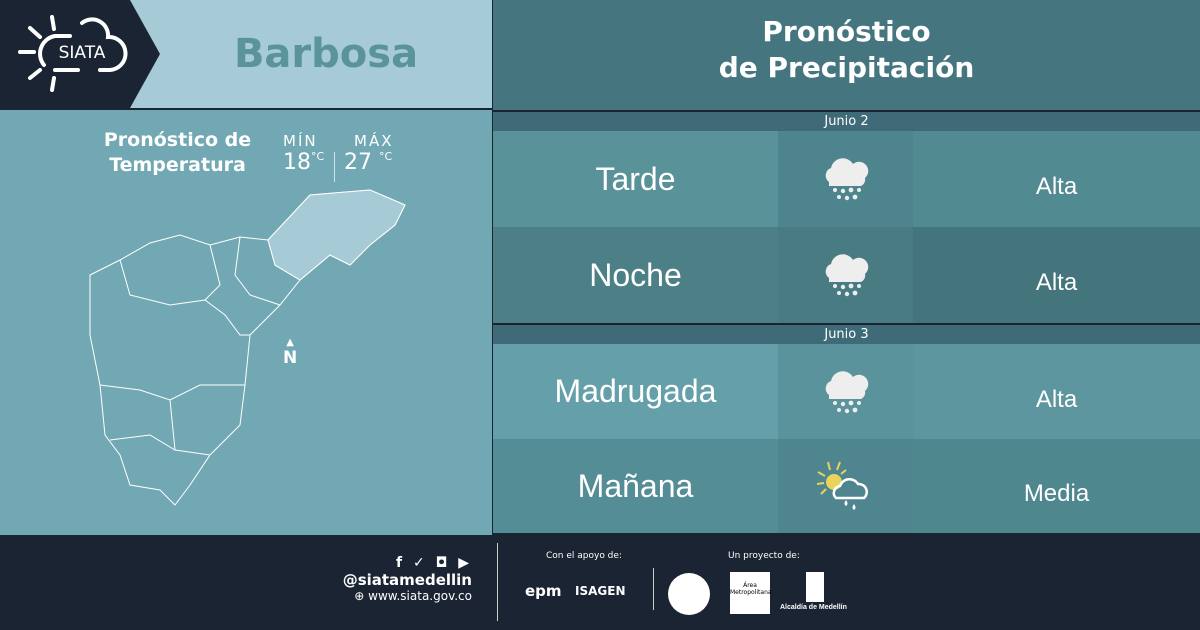 Image resolution: width=1200 pixels, height=630 pixels. Describe the element at coordinates (369, 153) in the screenshot. I see `max-temp: MÁX 27 °C` at that location.